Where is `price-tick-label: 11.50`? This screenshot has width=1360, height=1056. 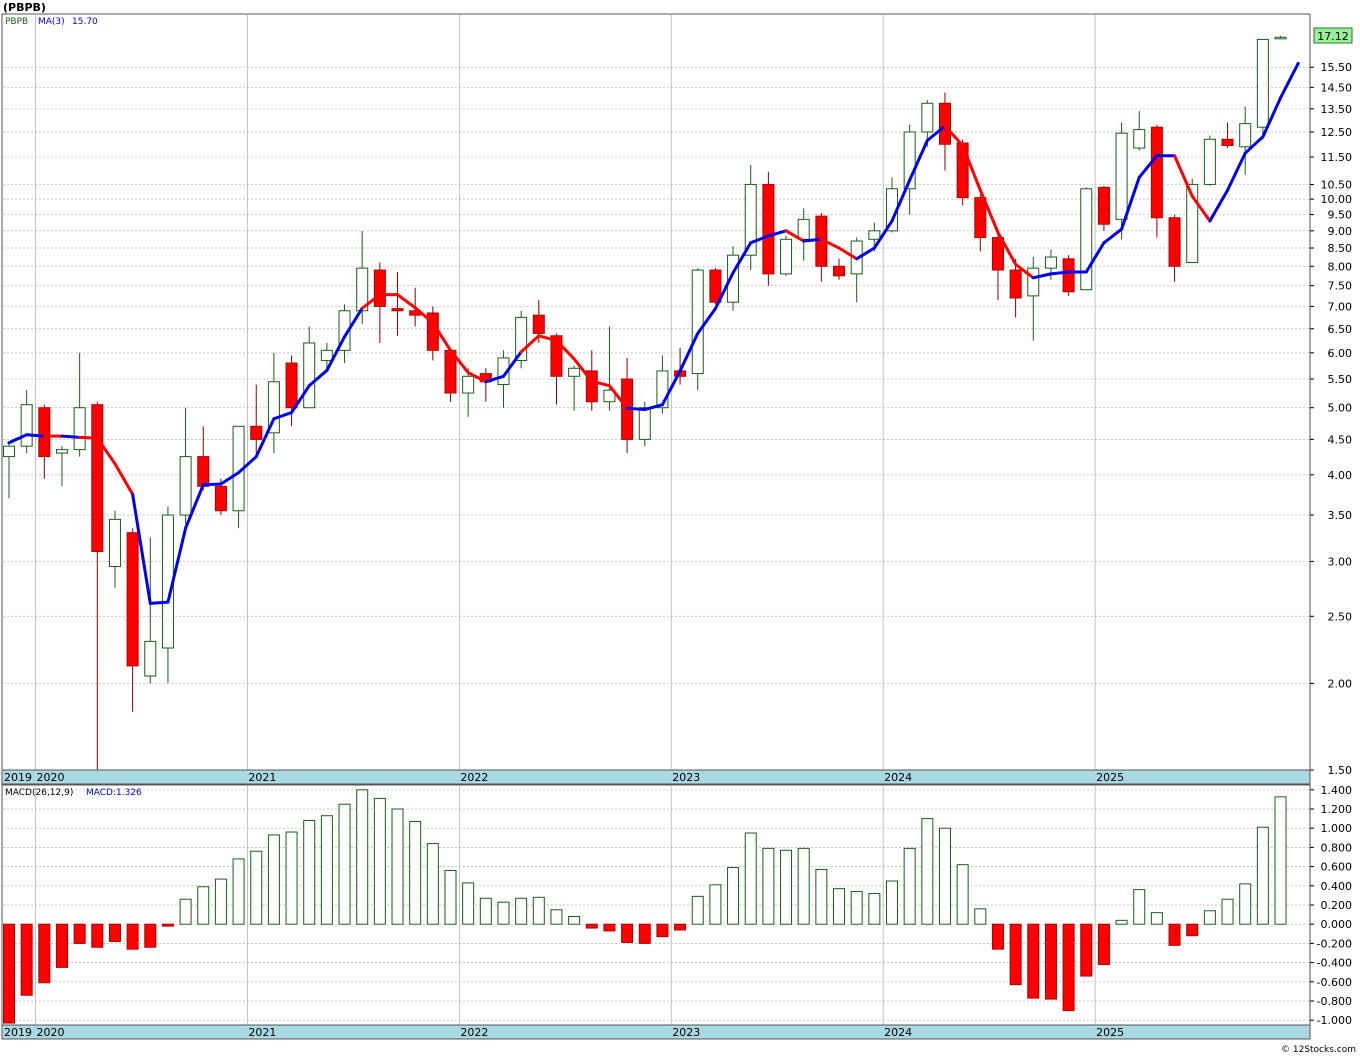
price-tick-label: 11.50 is located at coordinates (1337, 157).